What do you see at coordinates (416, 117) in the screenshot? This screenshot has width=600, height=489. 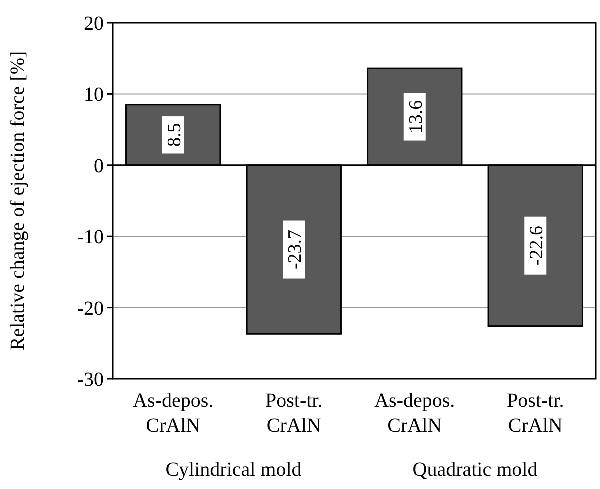 I see `data-label: 13.6` at bounding box center [416, 117].